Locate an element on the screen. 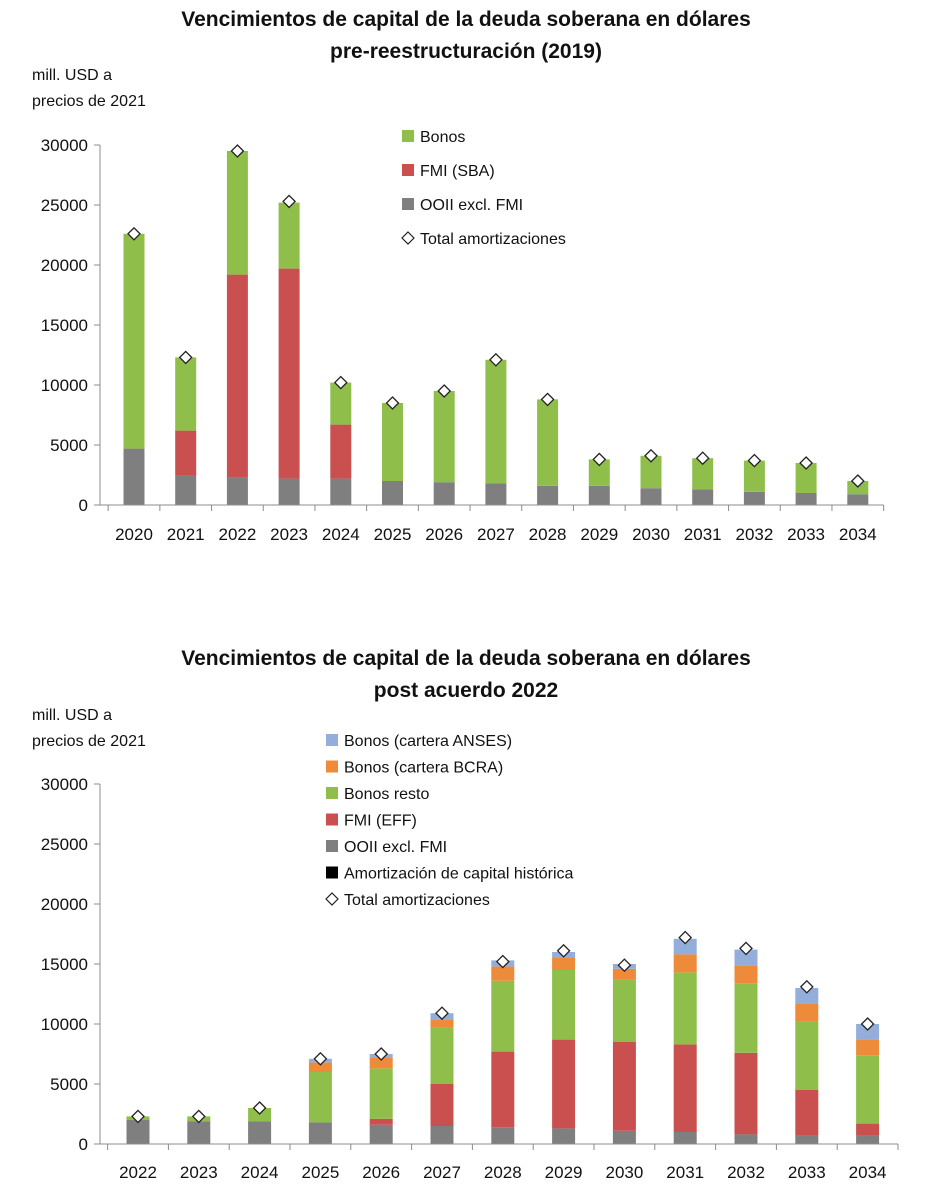 Image resolution: width=932 pixels, height=1200 pixels. x-tick-label: 2025 is located at coordinates (320, 1172).